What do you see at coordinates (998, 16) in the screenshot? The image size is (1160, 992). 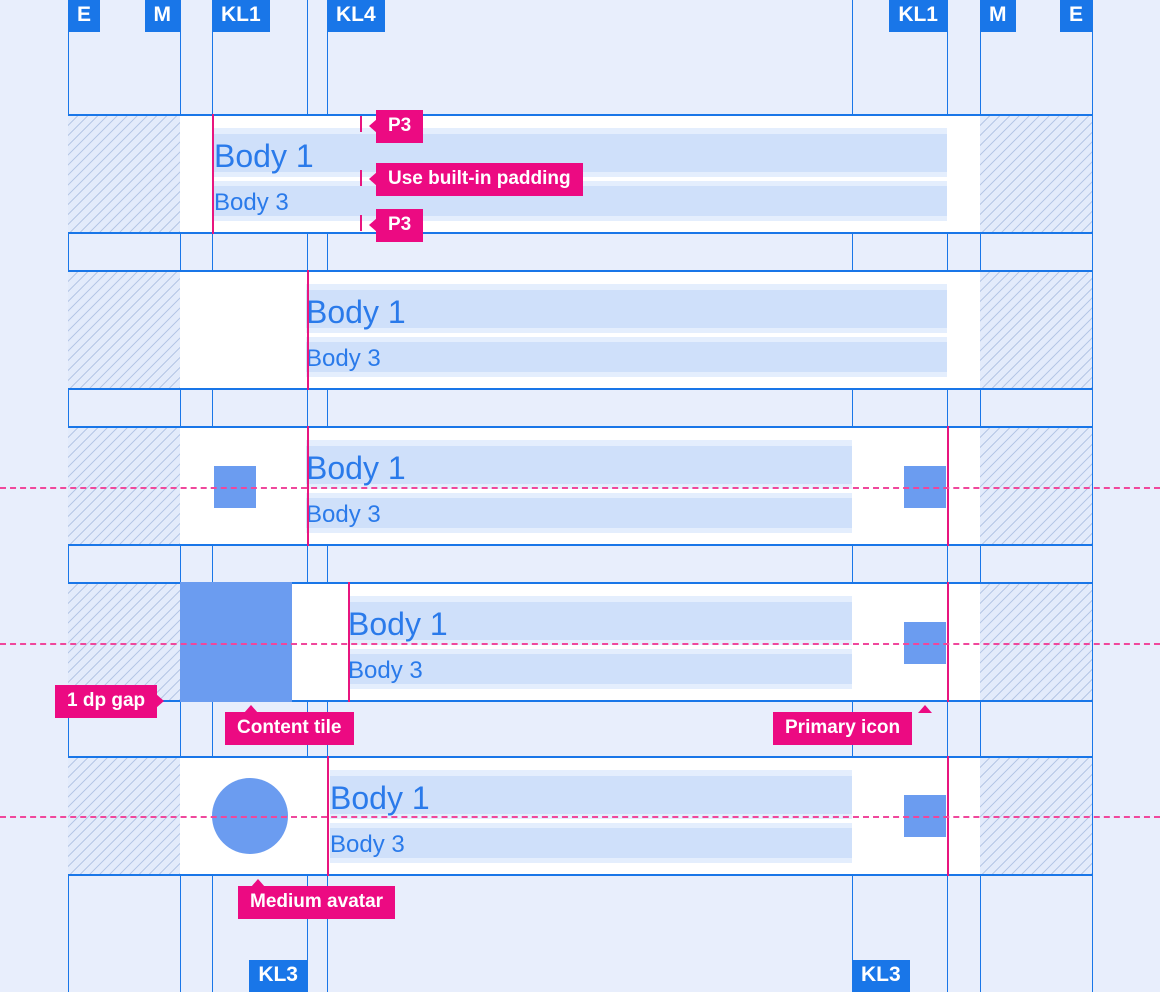 I see `keyline-label-top-Mr: M` at bounding box center [998, 16].